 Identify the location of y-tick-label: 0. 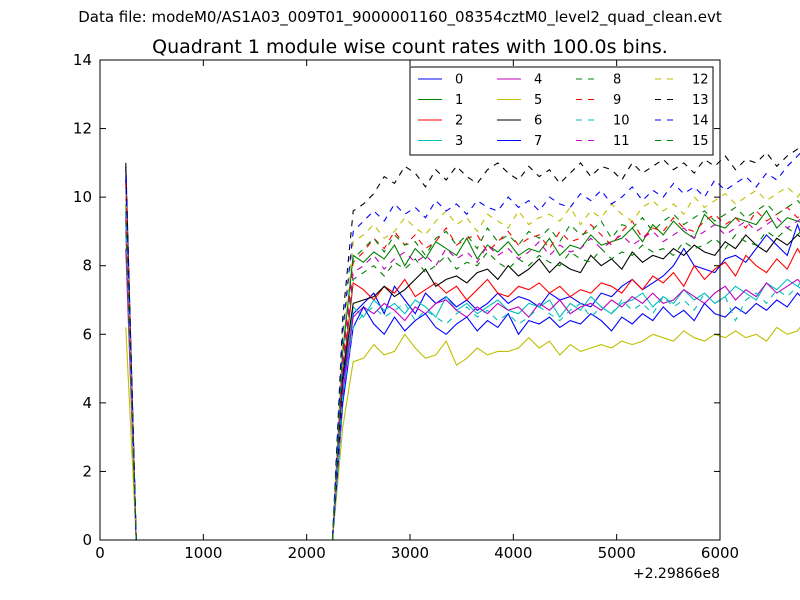
(87, 540).